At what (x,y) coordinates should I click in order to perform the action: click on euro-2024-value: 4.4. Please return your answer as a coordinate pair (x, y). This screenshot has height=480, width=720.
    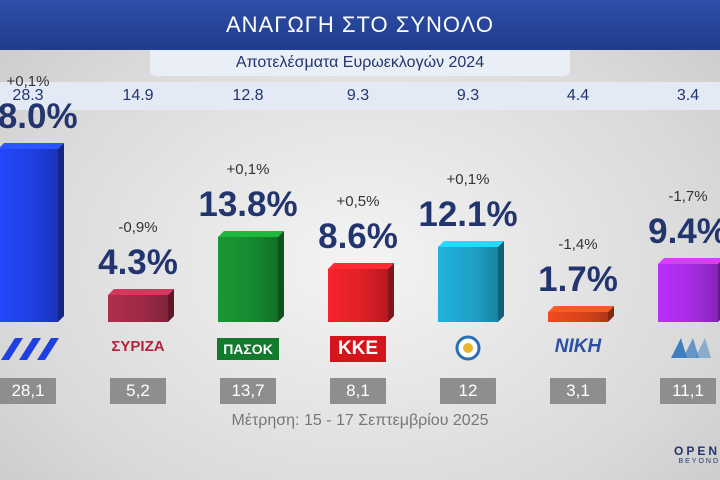
    Looking at the image, I should click on (578, 95).